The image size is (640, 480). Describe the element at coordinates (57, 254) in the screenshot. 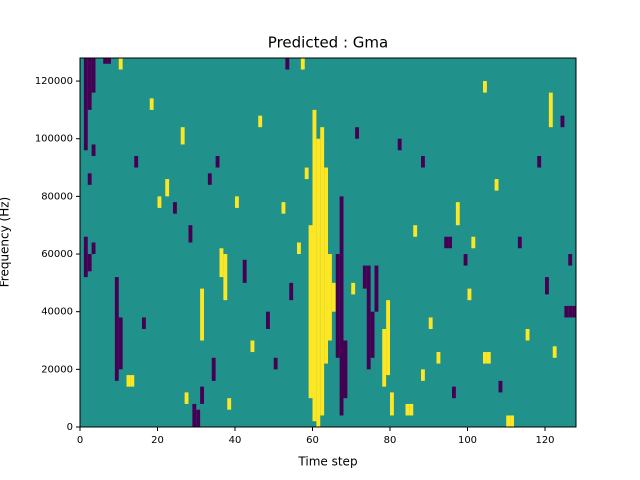

I see `y-tick-label: 60000` at that location.